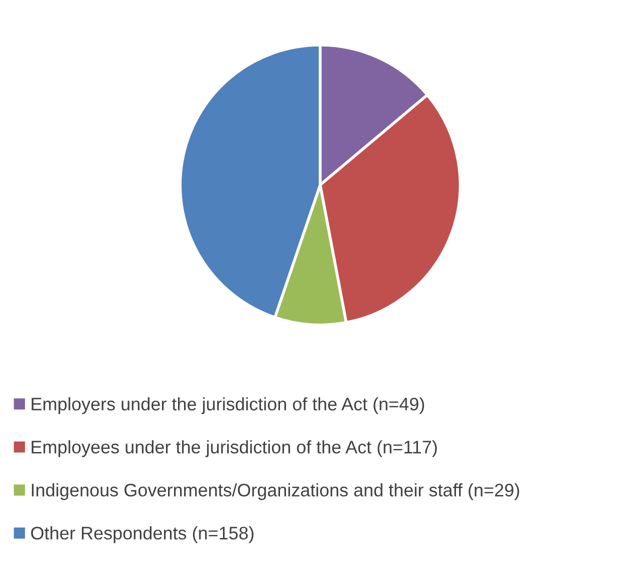 The image size is (634, 563). Describe the element at coordinates (142, 535) in the screenshot. I see `legend-label: Other Respondents (n=158)` at that location.